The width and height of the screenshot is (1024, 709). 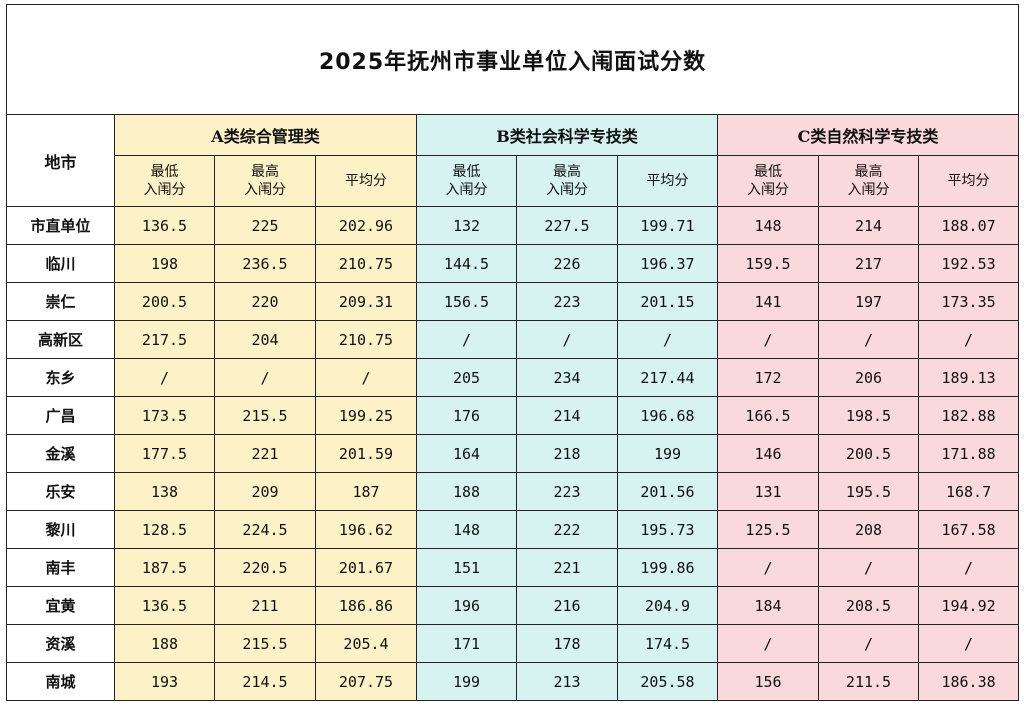 What do you see at coordinates (513, 377) in the screenshot?
I see `table-row: 东乡 / //205 234 217.44 172 206 189.13` at bounding box center [513, 377].